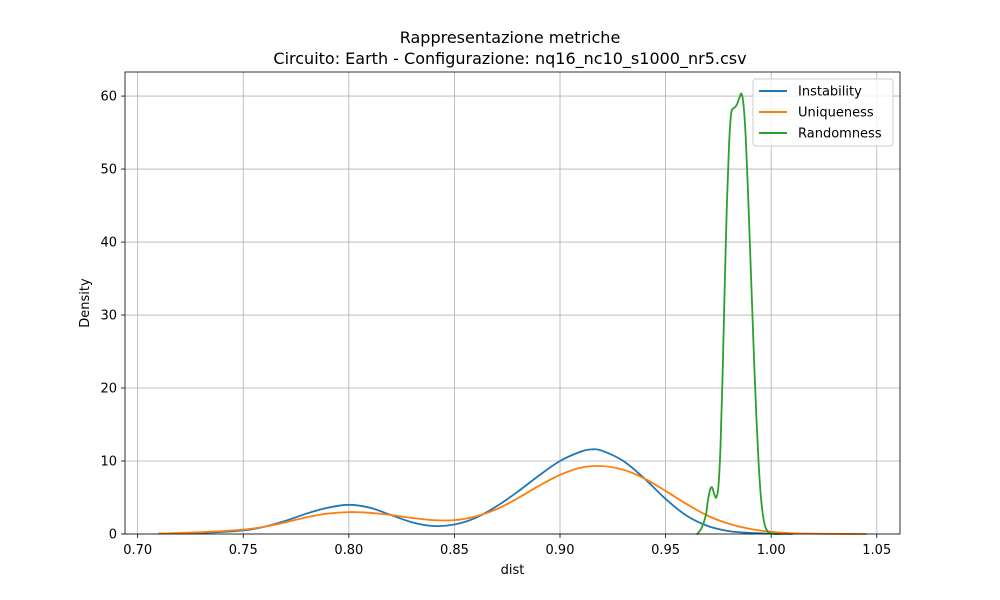 This screenshot has height=600, width=1000. I want to click on legend: Instability Uniqueness Randomness, so click(823, 112).